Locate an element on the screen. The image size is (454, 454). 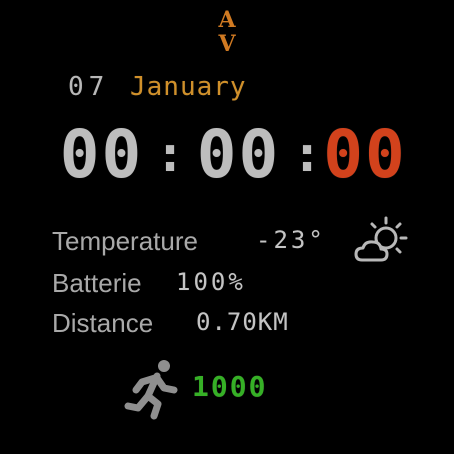
battery-value: 100% is located at coordinates (211, 282).